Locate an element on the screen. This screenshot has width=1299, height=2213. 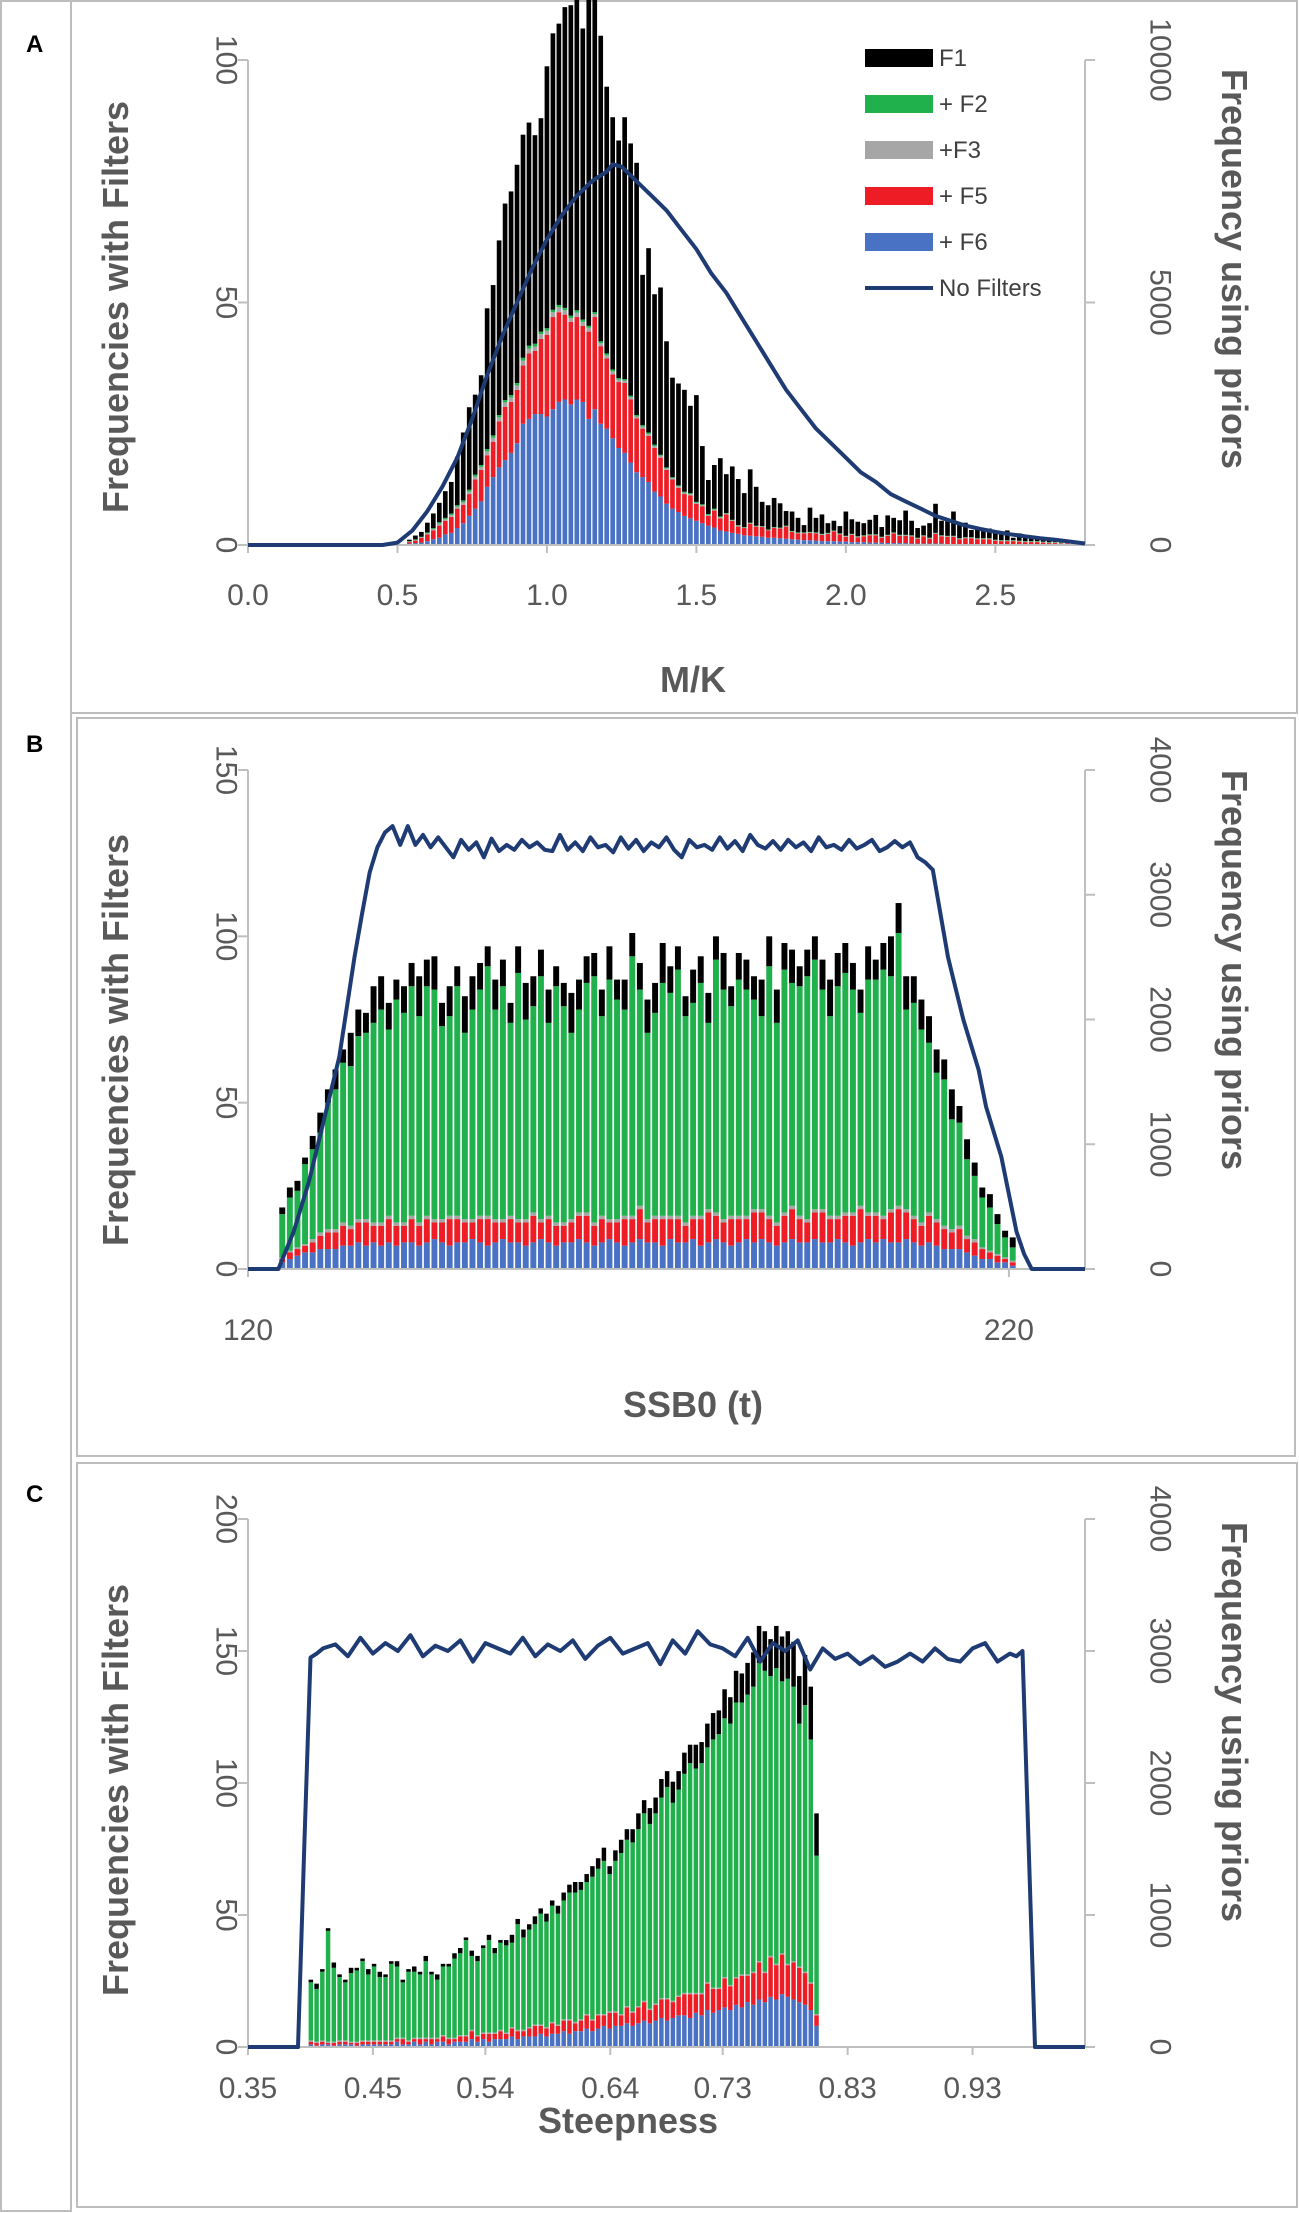
panel-c-right-tick-label: 0 is located at coordinates (1160, 2047).